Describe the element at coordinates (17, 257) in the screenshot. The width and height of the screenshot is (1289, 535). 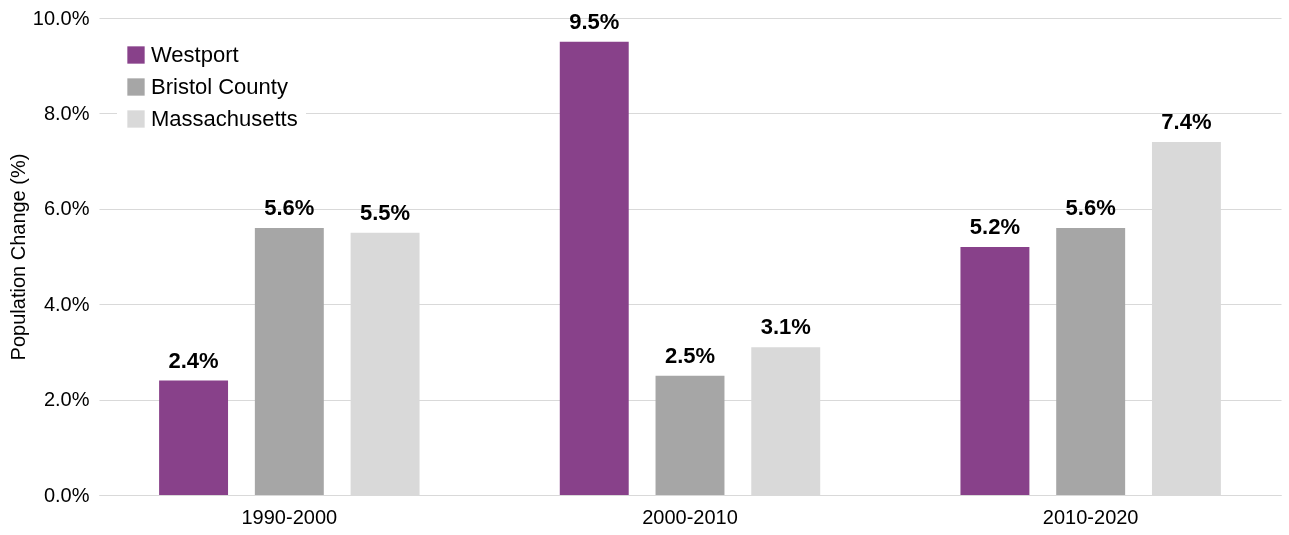
I see `y-axis-title: Population Change (%)` at that location.